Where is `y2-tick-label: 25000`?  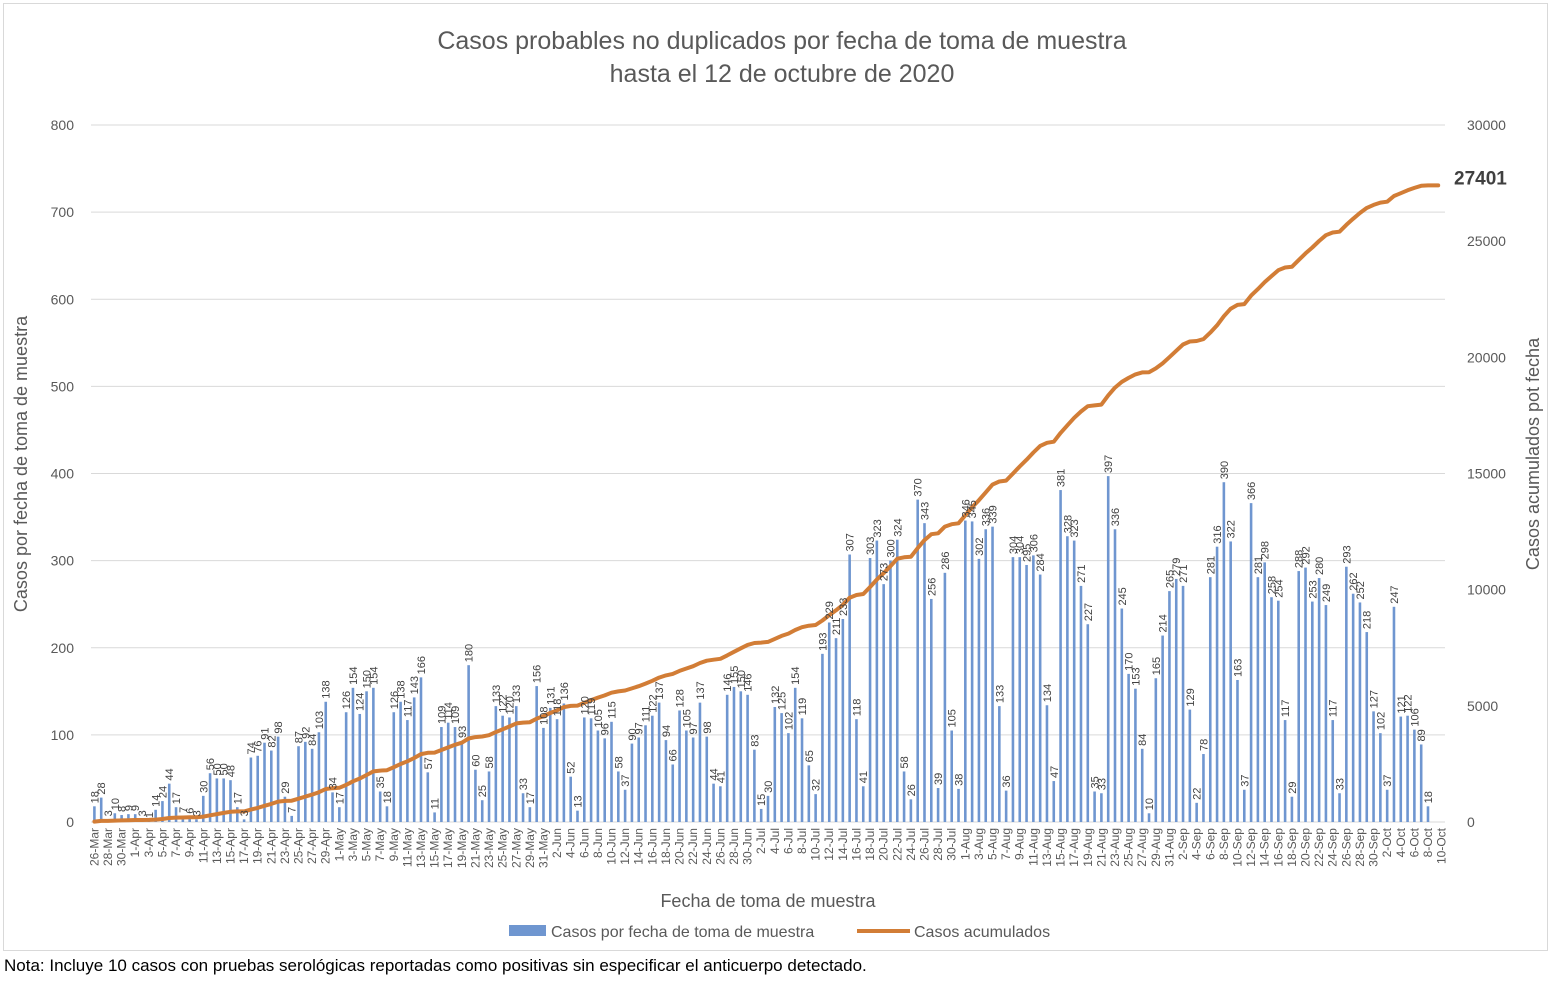
y2-tick-label: 25000 is located at coordinates (1486, 241).